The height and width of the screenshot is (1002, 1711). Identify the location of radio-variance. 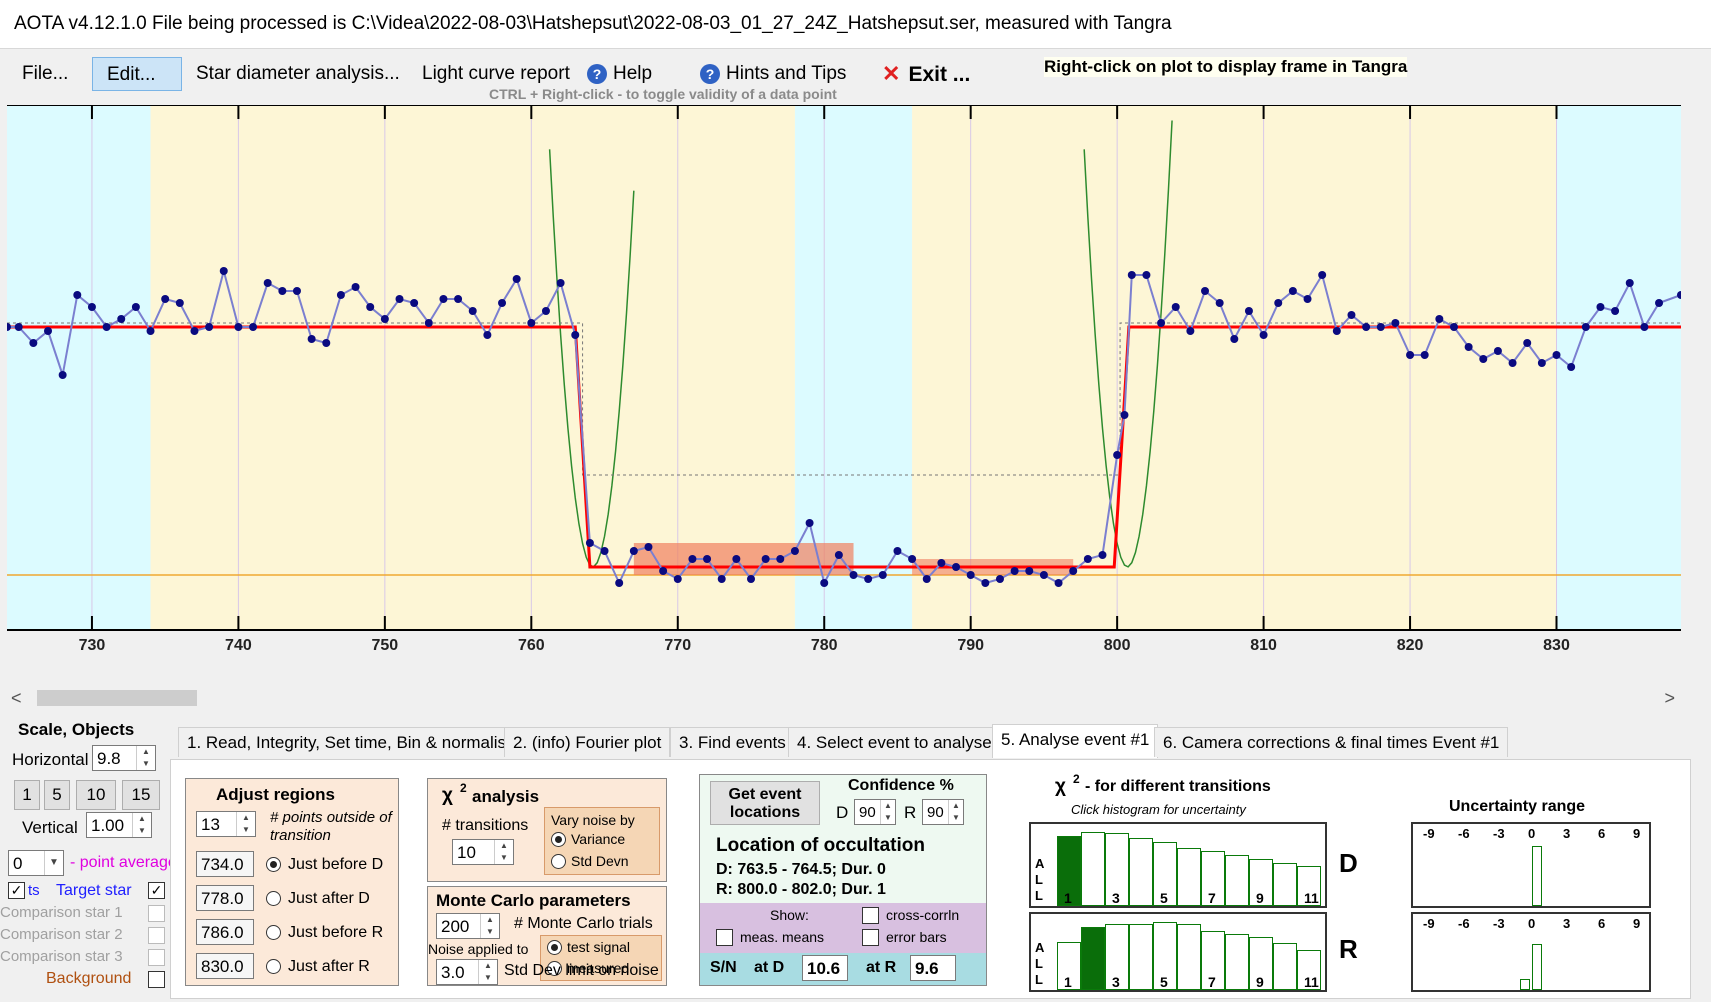
(558, 839).